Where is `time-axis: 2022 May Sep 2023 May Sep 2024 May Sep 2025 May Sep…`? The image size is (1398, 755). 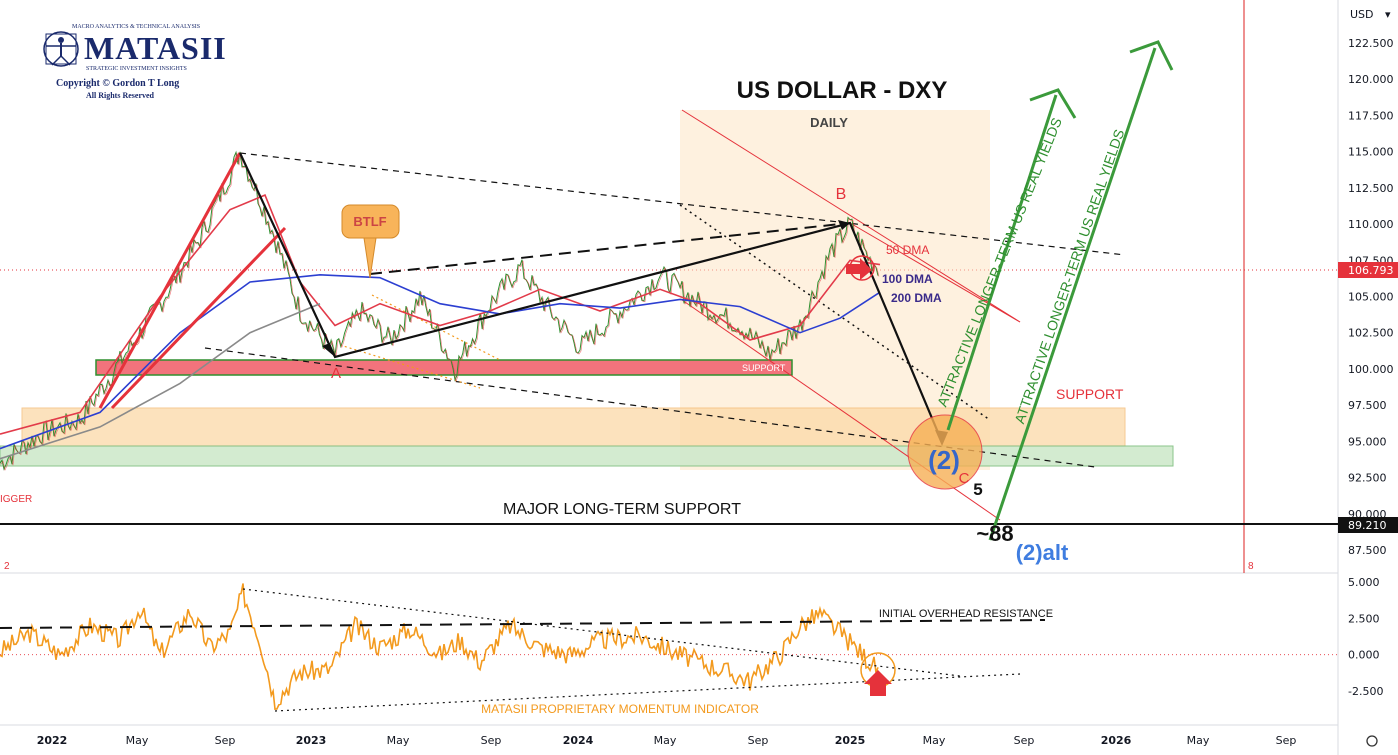 time-axis: 2022 May Sep 2023 May Sep 2024 May Sep 2025 May Sep… is located at coordinates (667, 740).